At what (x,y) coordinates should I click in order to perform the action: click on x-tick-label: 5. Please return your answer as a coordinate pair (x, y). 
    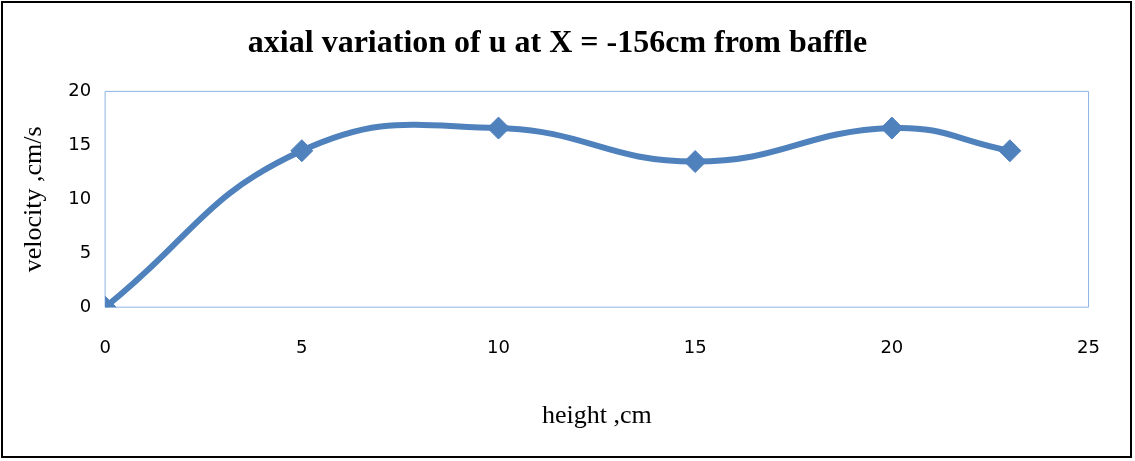
    Looking at the image, I should click on (302, 346).